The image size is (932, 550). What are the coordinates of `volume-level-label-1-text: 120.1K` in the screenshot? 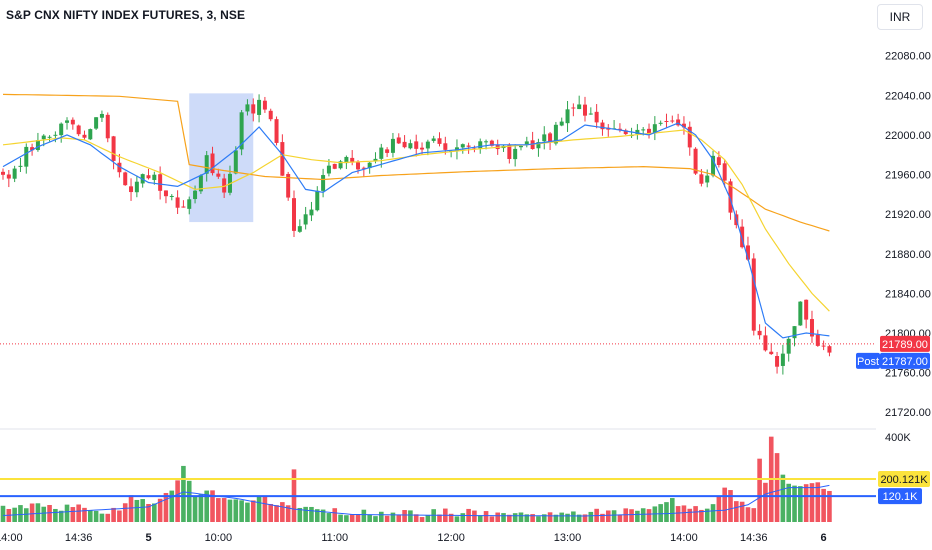 It's located at (901, 497).